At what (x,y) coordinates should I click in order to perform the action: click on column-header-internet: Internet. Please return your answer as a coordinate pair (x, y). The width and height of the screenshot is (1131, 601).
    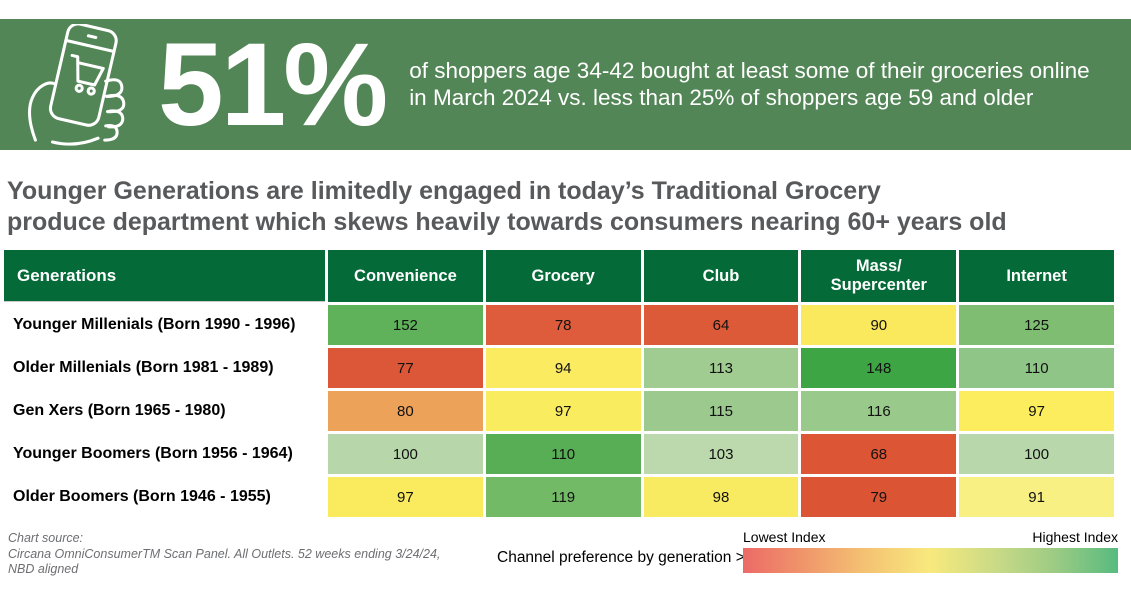
    Looking at the image, I should click on (1036, 276).